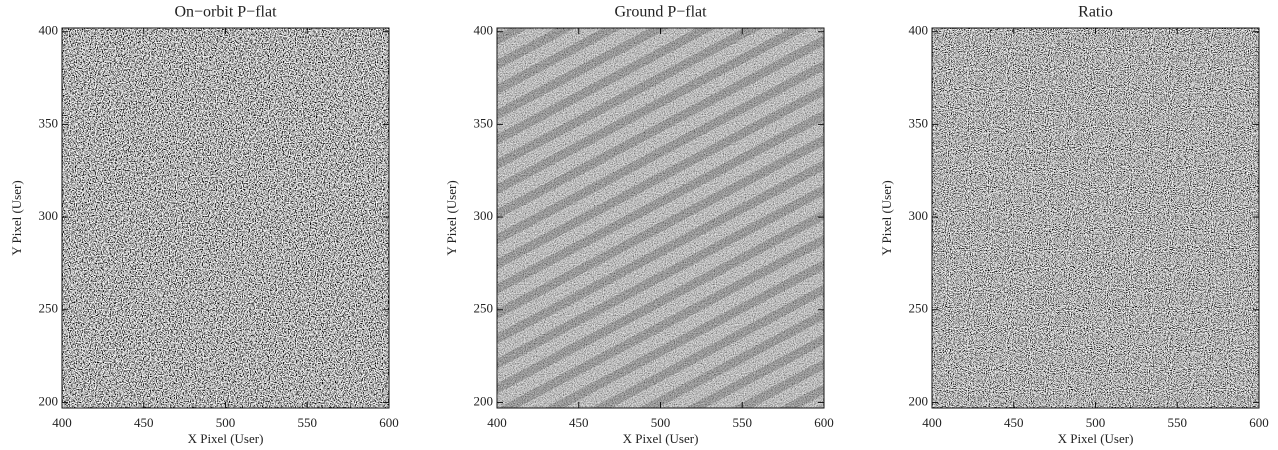 The image size is (1278, 450). Describe the element at coordinates (660, 12) in the screenshot. I see `panel-title: Ground P−flat` at that location.